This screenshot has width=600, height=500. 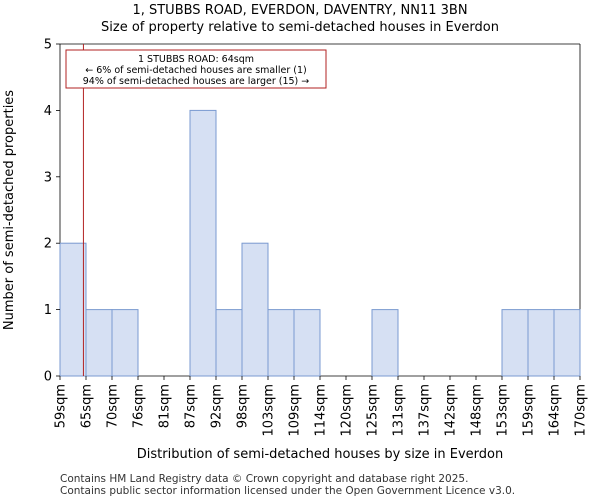 What do you see at coordinates (269, 410) in the screenshot?
I see `x-tick-label-103sqm: 103sqm` at bounding box center [269, 410].